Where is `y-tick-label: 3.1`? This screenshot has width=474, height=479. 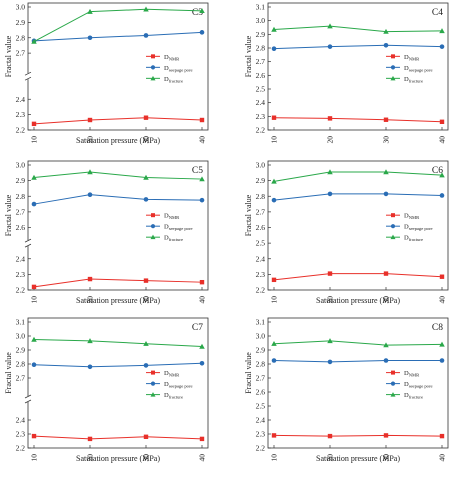 y-tick-label: 3.1 is located at coordinates (261, 322).